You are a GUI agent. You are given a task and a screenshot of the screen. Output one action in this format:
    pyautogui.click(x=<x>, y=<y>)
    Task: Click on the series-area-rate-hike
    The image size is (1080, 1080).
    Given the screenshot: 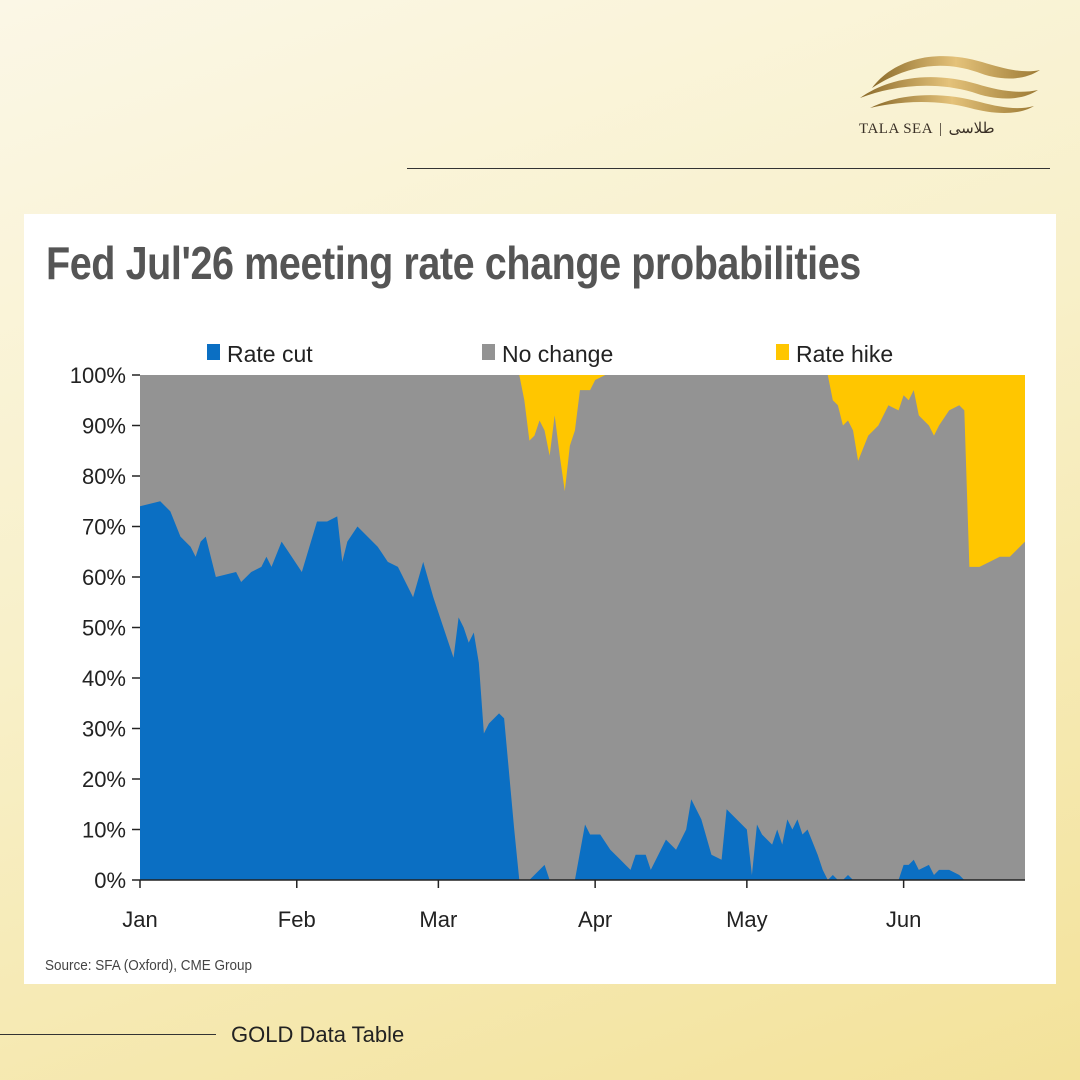 What is the action you would take?
    pyautogui.click(x=772, y=471)
    